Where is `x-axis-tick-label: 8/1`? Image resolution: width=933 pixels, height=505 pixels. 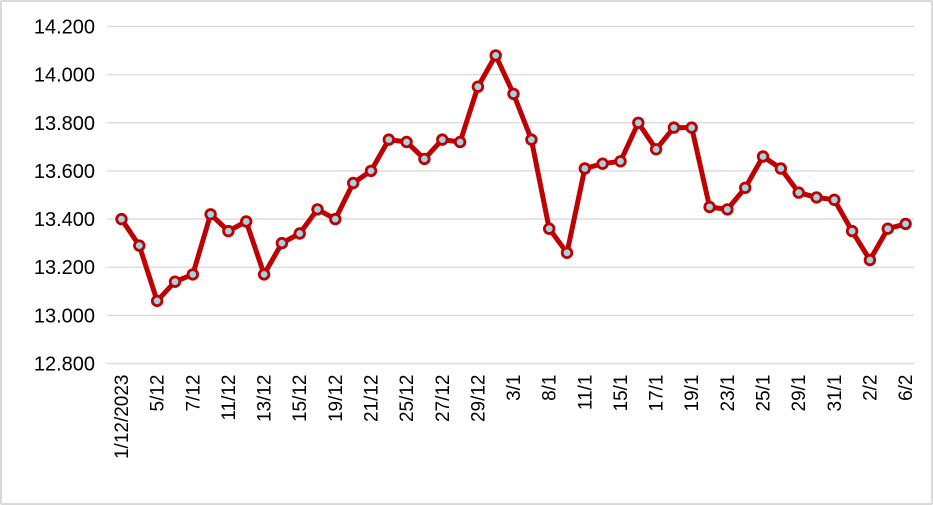 x-axis-tick-label: 8/1 is located at coordinates (550, 388).